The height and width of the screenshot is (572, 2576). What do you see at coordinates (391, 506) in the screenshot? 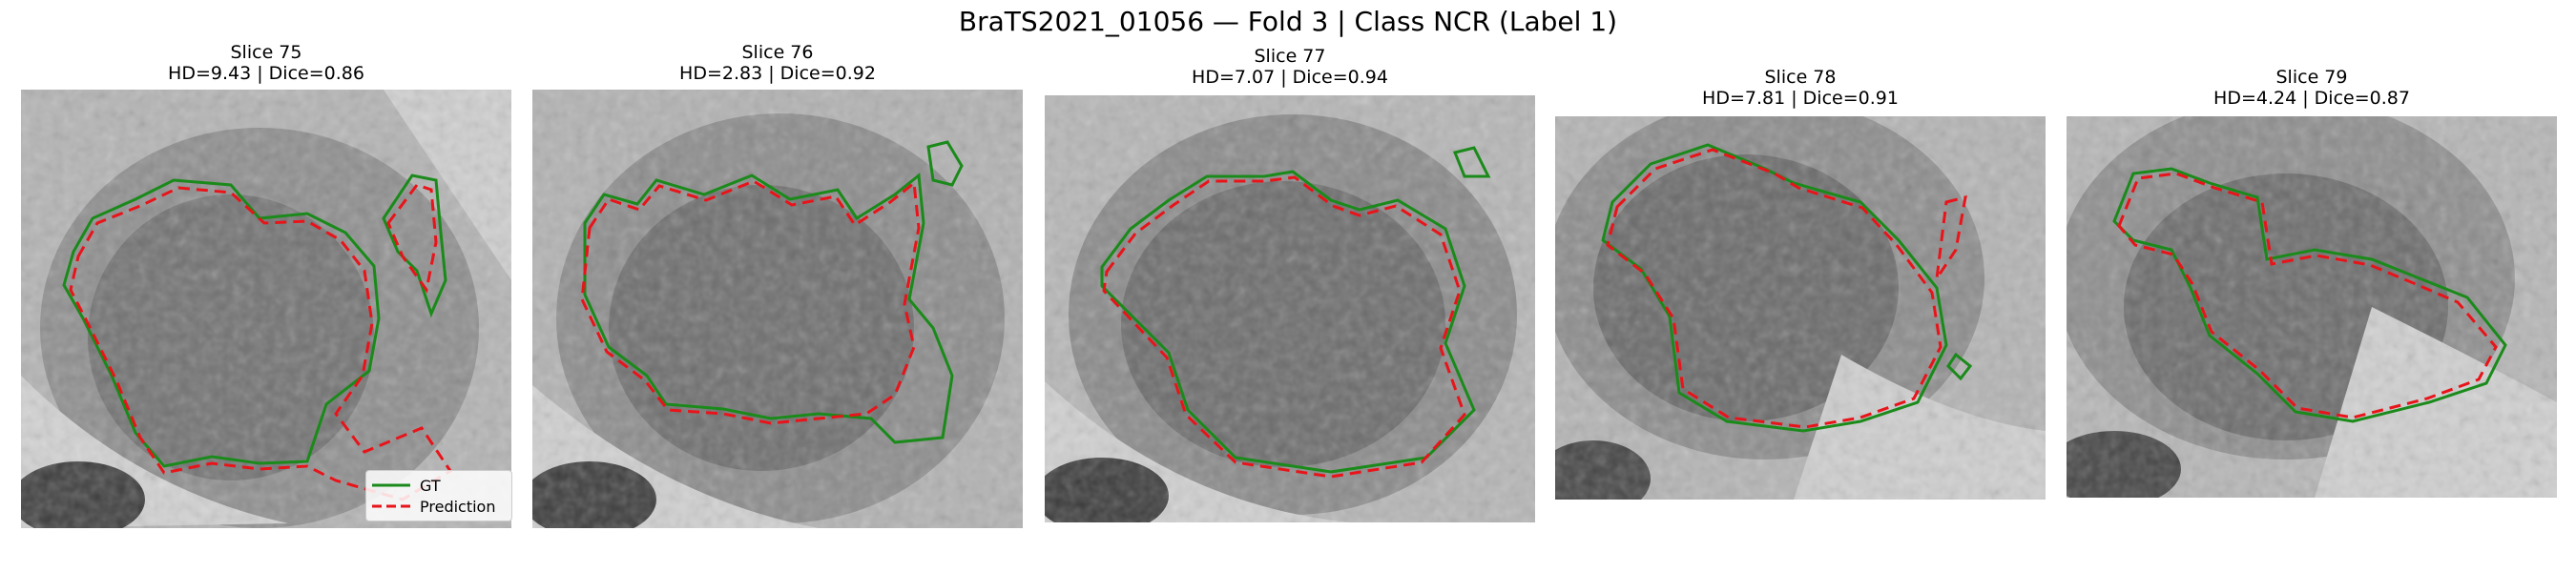
I see `prediction-line-icon` at bounding box center [391, 506].